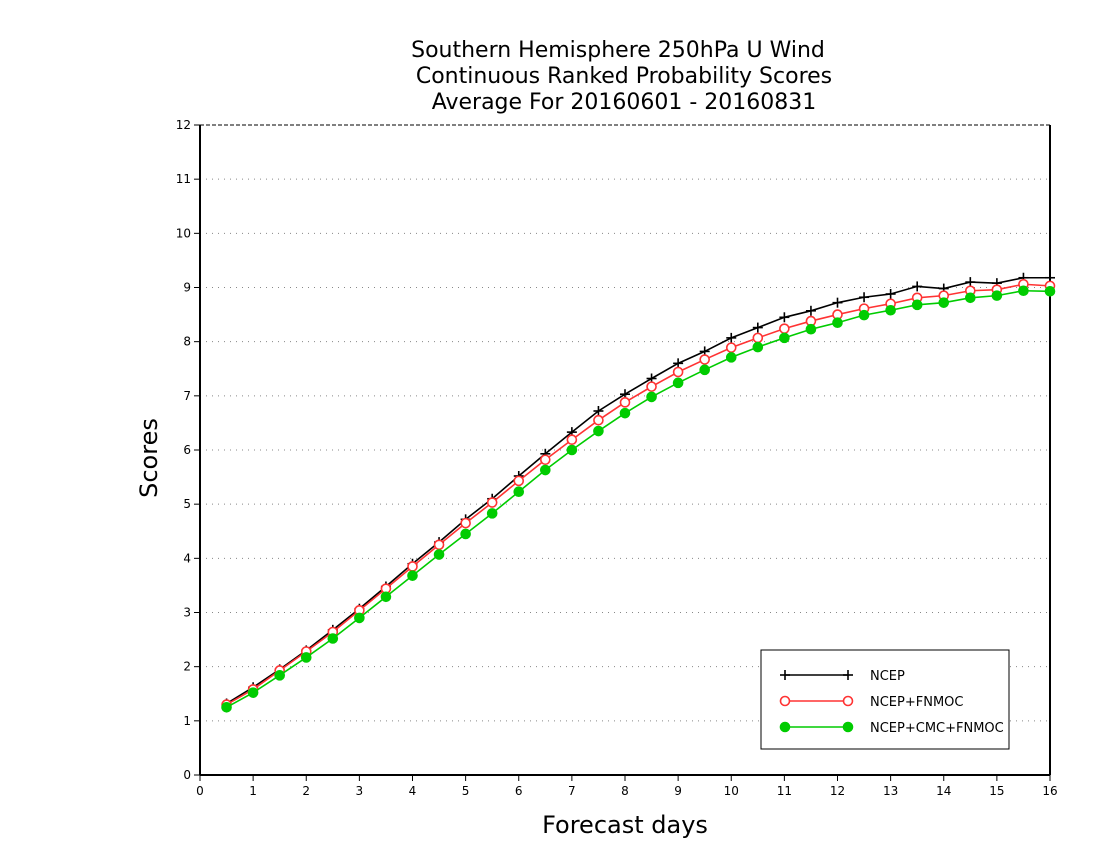 This screenshot has height=855, width=1100. What do you see at coordinates (413, 791) in the screenshot?
I see `x-tick-label: 4` at bounding box center [413, 791].